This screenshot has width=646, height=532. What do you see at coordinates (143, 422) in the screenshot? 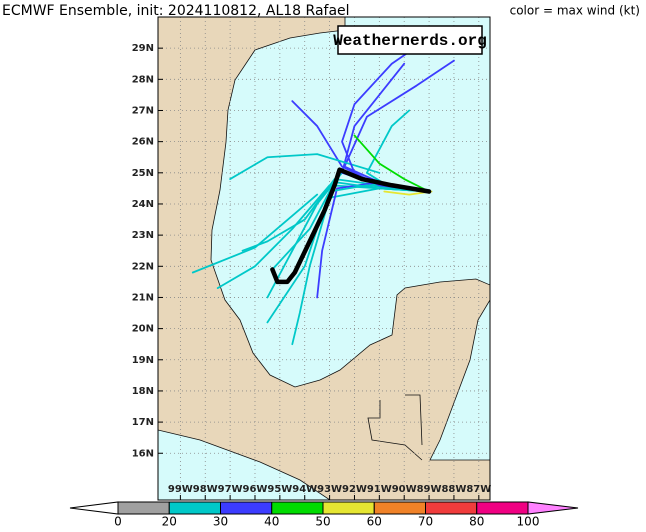
I see `y-tick-label: 17N` at bounding box center [143, 422].